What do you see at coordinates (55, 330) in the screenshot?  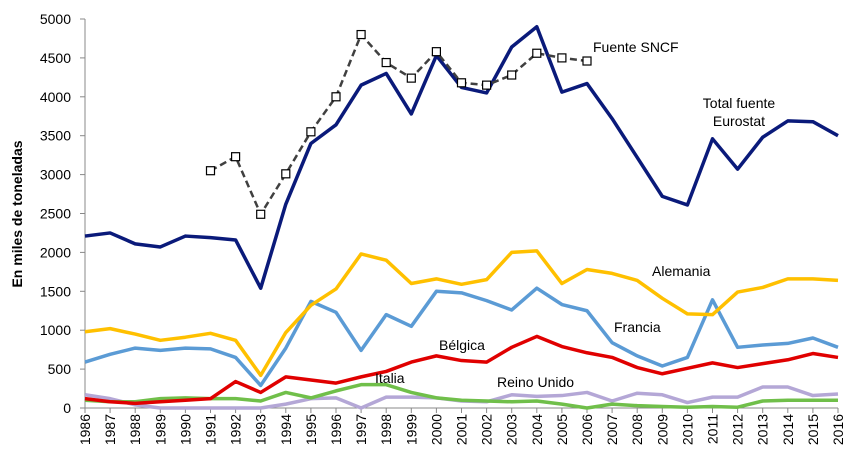 I see `y-tick-label: 1000` at bounding box center [55, 330].